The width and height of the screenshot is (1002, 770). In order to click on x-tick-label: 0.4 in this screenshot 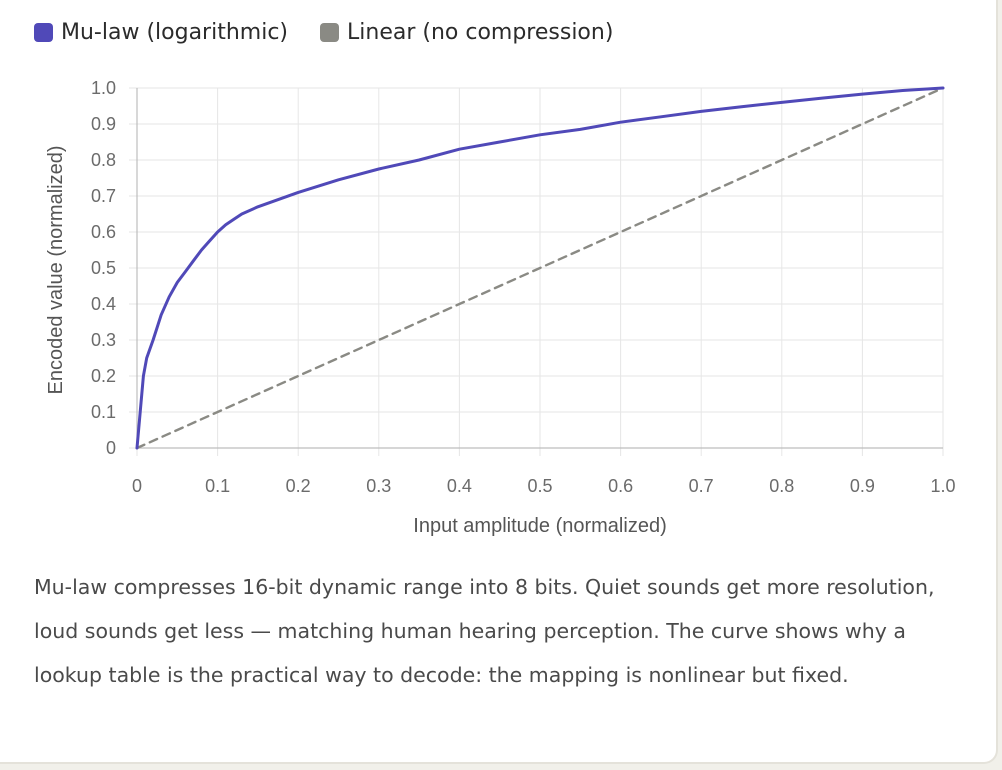, I will do `click(459, 486)`.